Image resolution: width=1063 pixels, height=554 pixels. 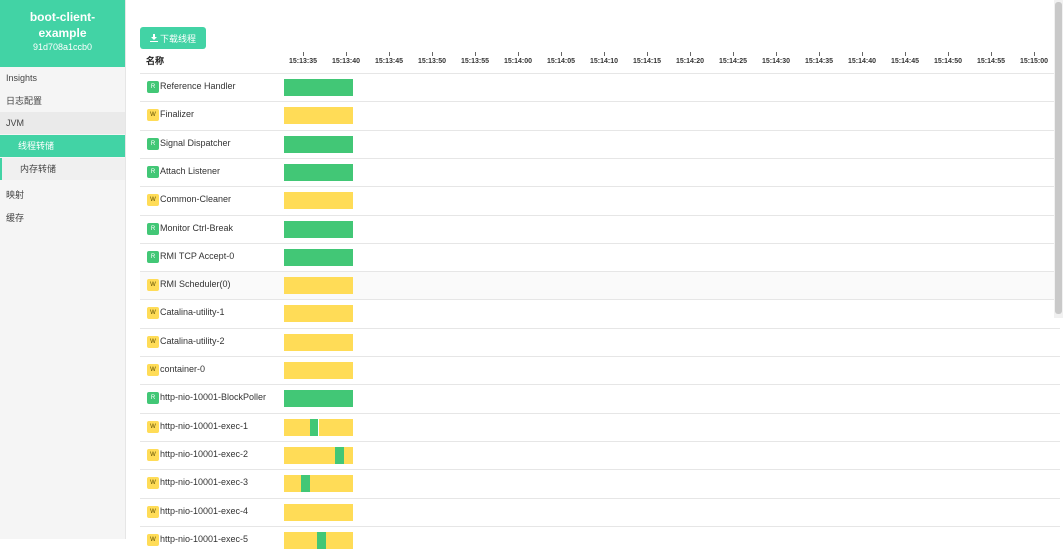 I want to click on nav-item-jvm: JVM, so click(x=62, y=123).